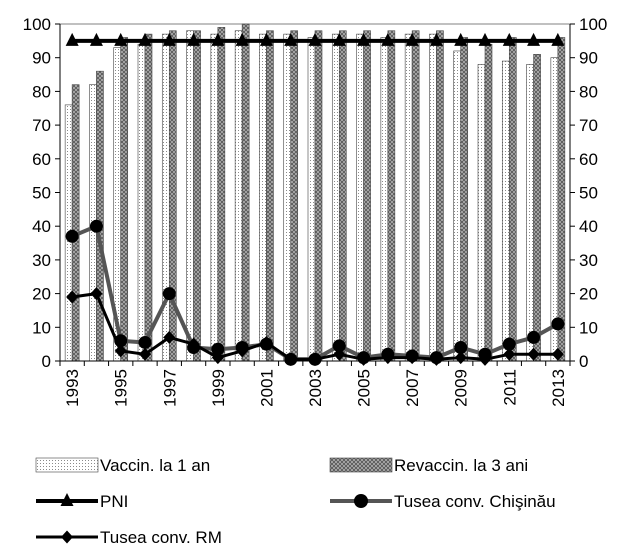  Describe the element at coordinates (218, 349) in the screenshot. I see `marker-chisinau-1999` at that location.